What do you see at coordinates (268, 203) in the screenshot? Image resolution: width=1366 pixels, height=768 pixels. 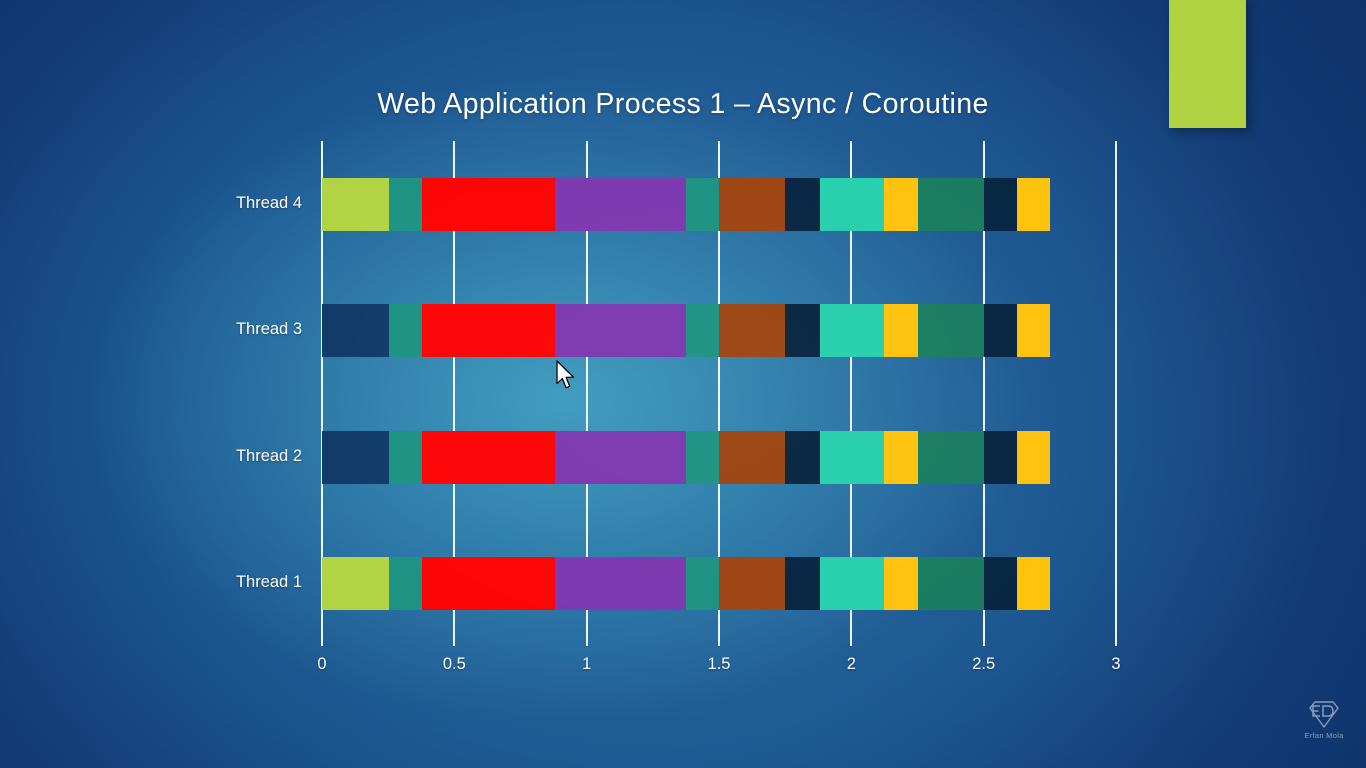 I see `category-label: Thread 4` at bounding box center [268, 203].